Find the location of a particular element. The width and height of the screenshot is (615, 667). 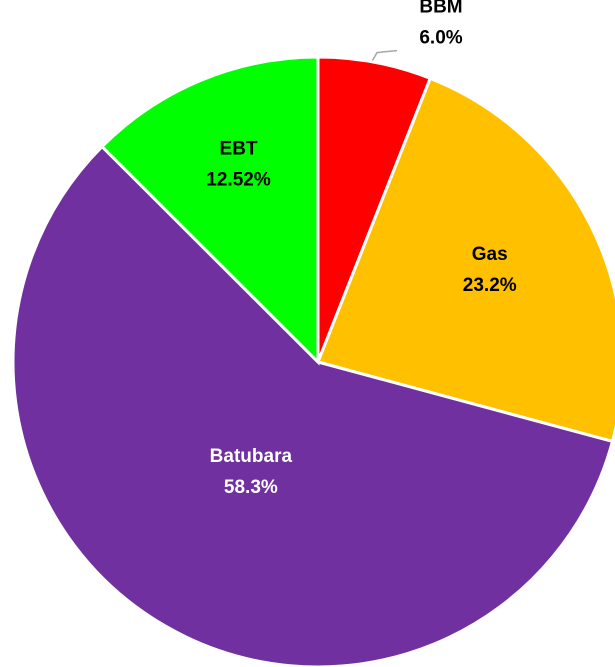

category-label: Gas is located at coordinates (490, 254).